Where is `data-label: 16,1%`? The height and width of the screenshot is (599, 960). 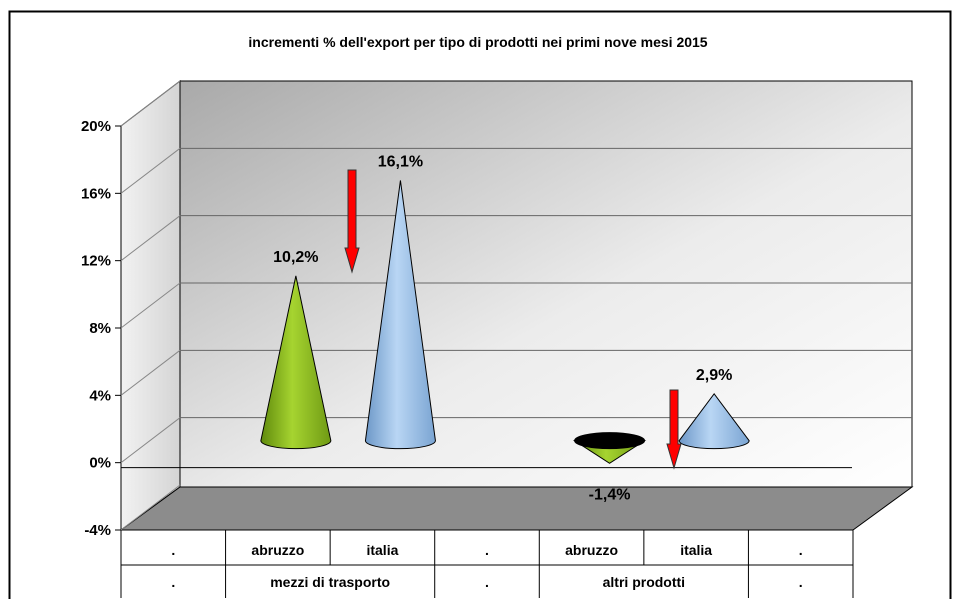 data-label: 16,1% is located at coordinates (400, 161).